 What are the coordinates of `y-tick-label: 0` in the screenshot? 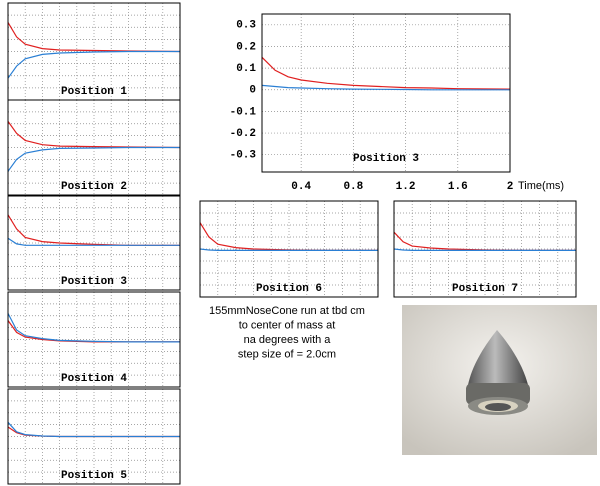 It's located at (252, 91).